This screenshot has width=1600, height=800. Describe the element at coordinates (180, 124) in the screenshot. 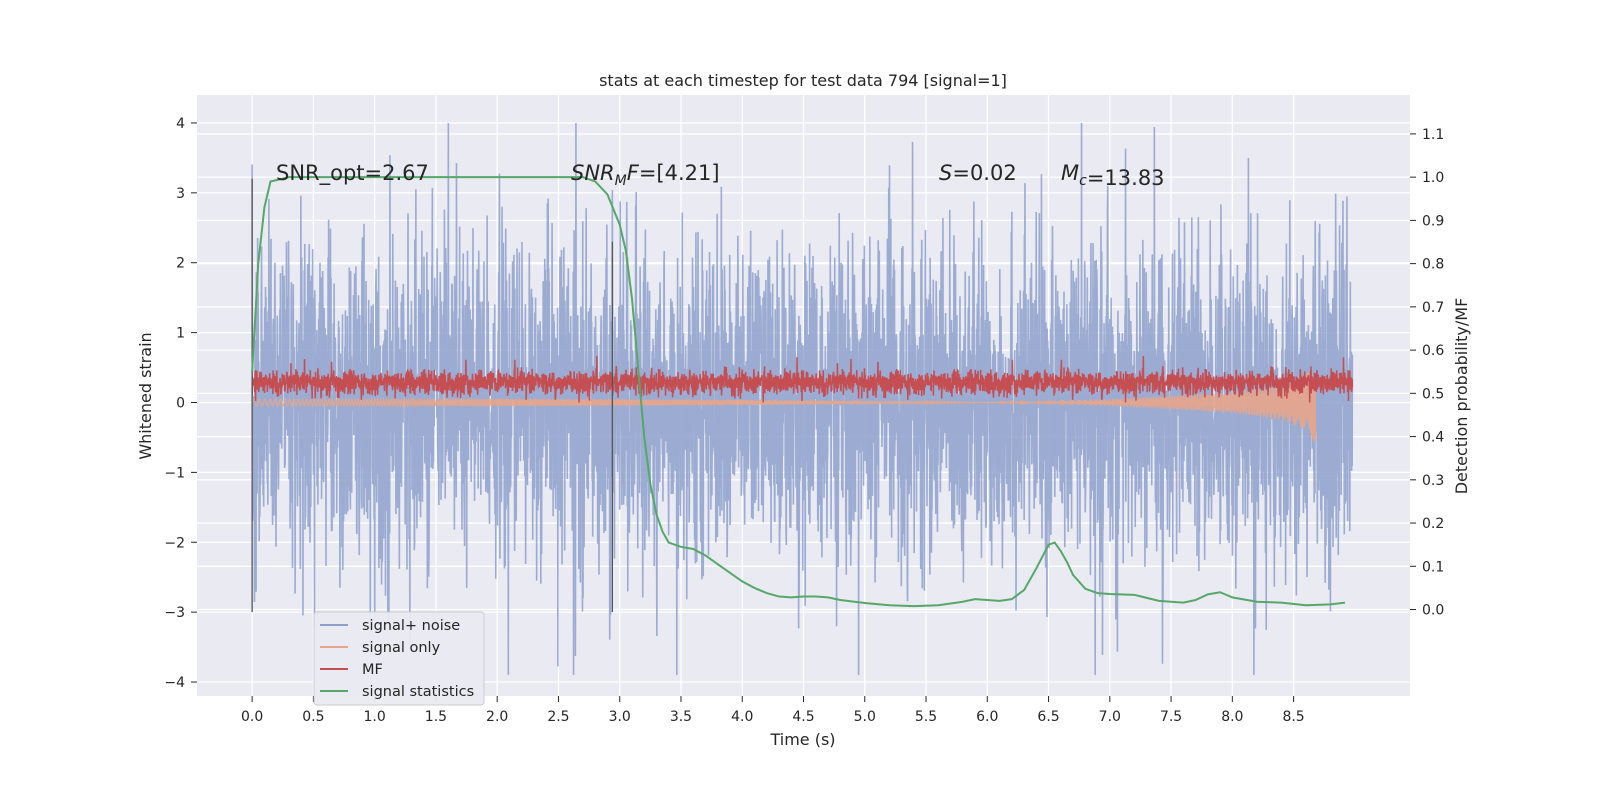

I see `y-tick-label: 4` at that location.